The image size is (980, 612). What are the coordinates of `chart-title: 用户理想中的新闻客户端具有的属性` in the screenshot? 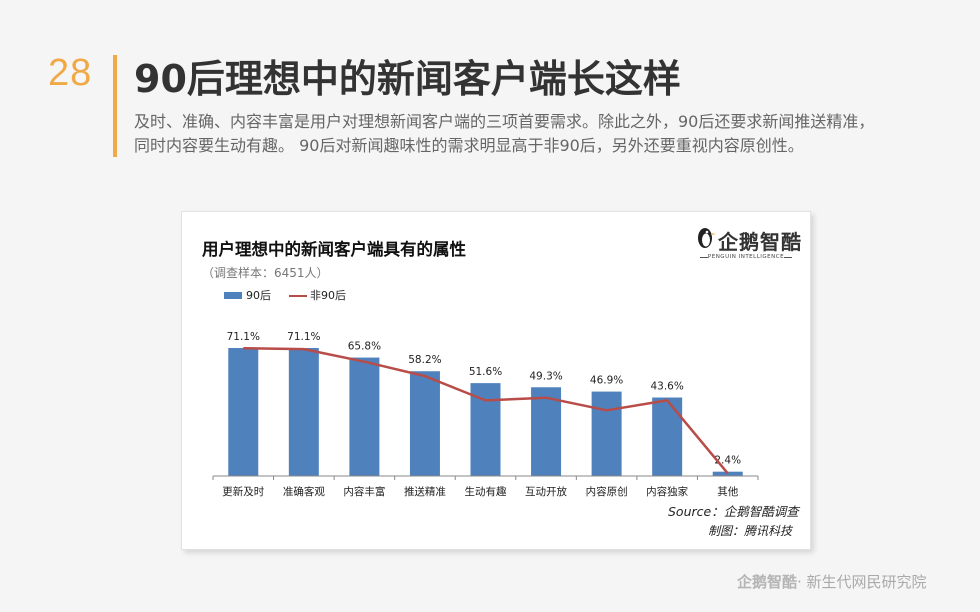 It's located at (334, 249).